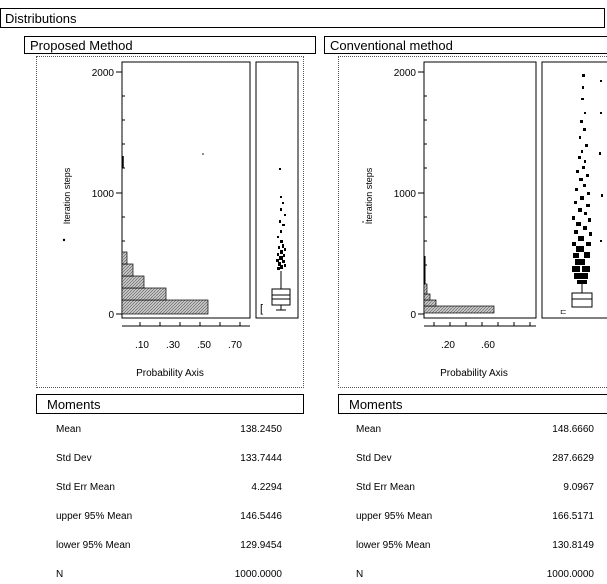 Image resolution: width=607 pixels, height=584 pixels. I want to click on x-tick-label: .10, so click(142, 345).